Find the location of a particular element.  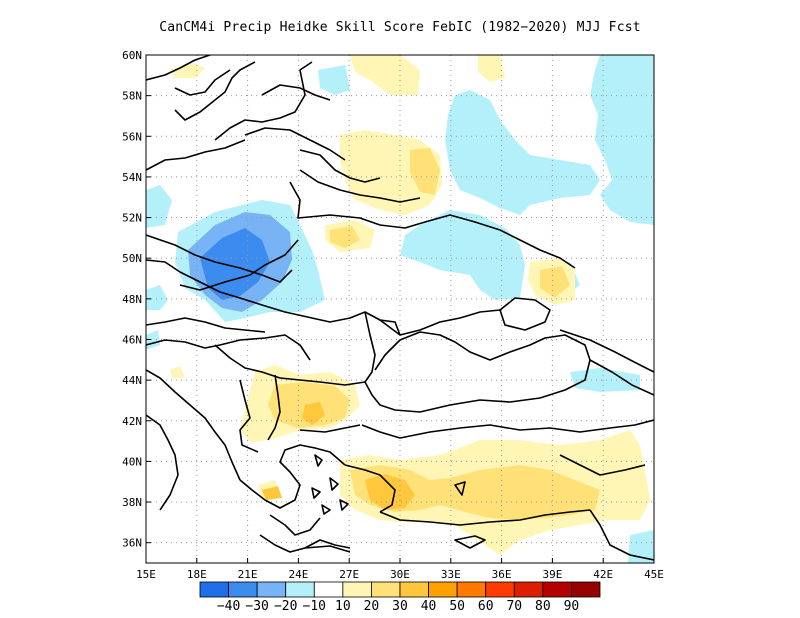

y-tick-label: 48N is located at coordinates (132, 299).